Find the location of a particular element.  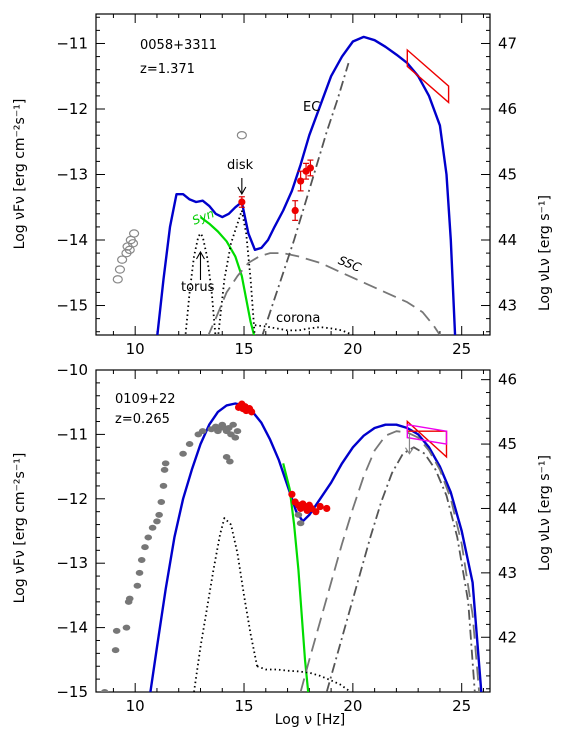

disk-arrow-head is located at coordinates (242, 191).